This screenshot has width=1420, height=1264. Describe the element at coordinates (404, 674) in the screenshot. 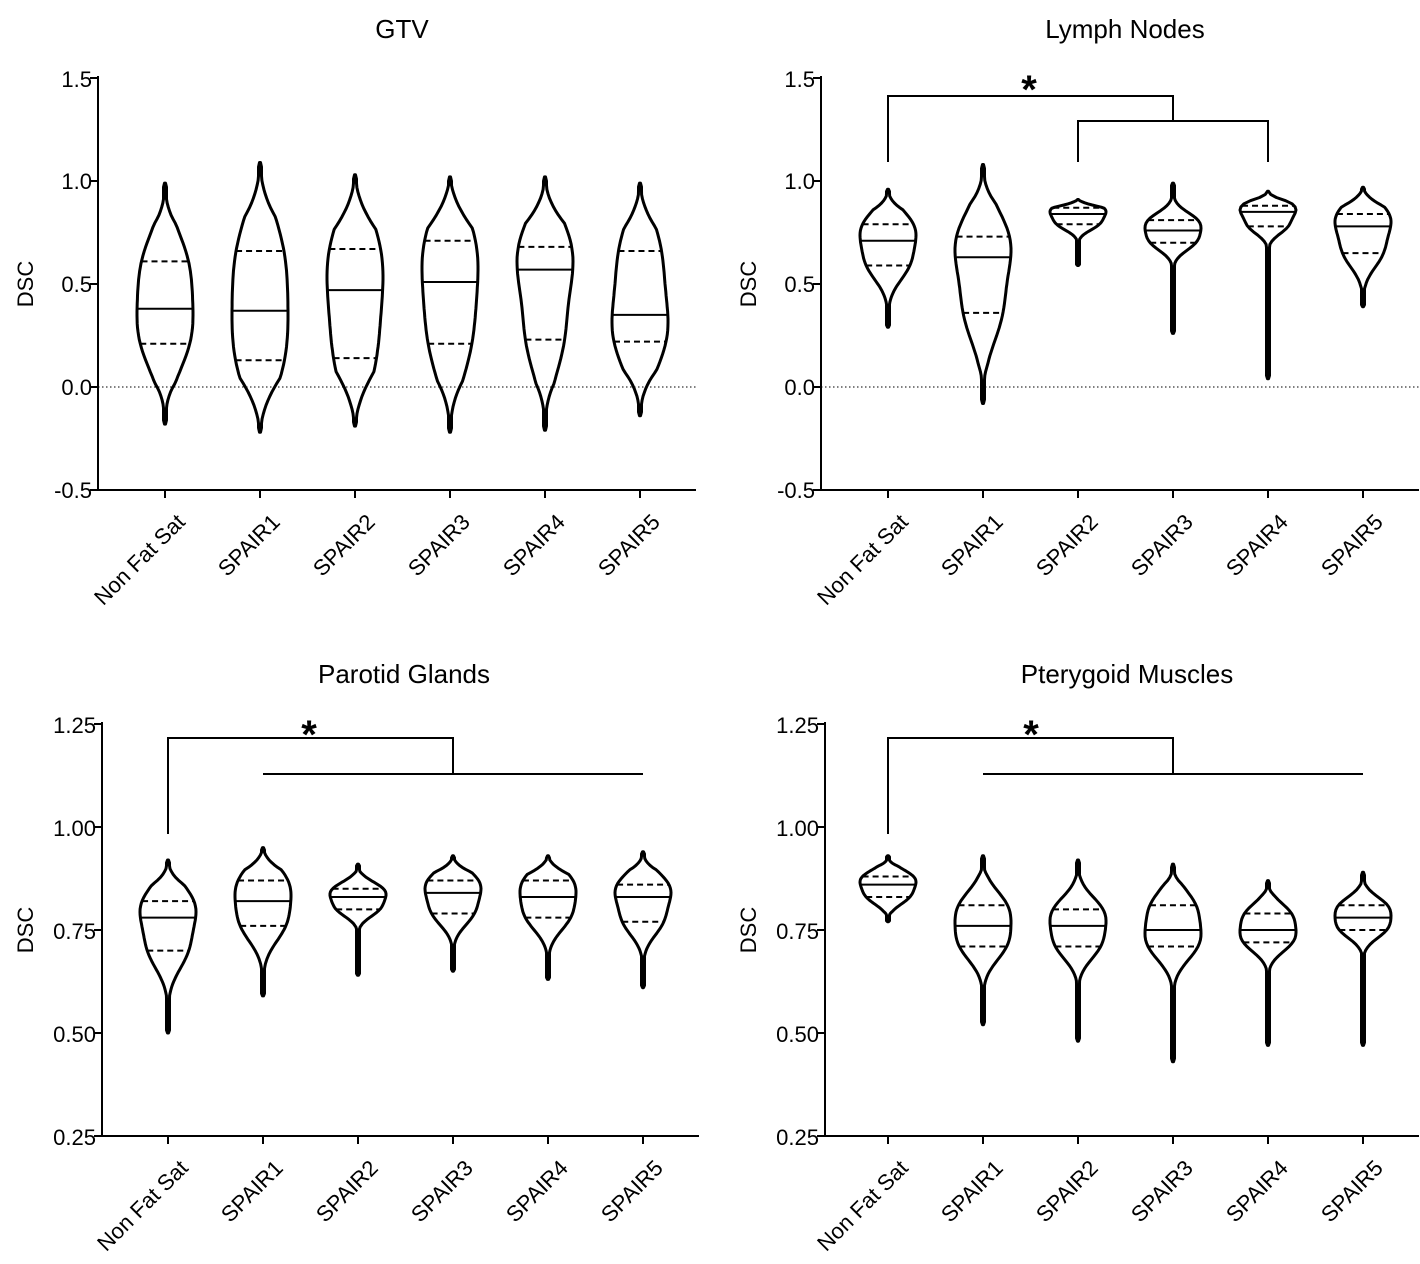

I see `chart-title: Parotid Glands` at that location.